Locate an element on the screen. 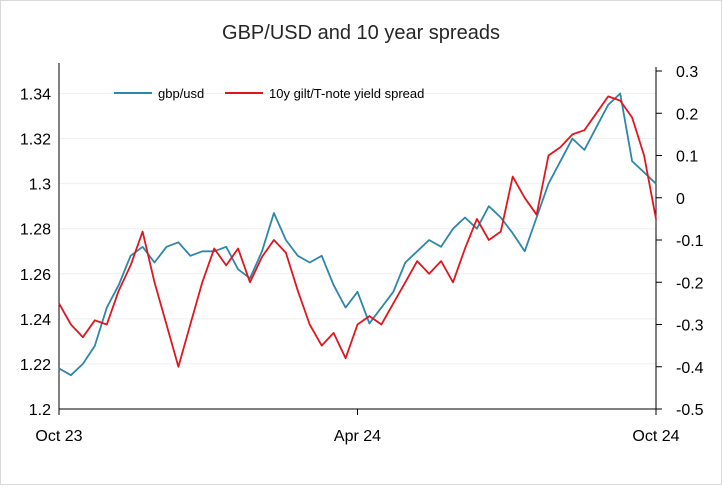 Image resolution: width=722 pixels, height=489 pixels. y2-tick-label: 0.1 is located at coordinates (687, 157).